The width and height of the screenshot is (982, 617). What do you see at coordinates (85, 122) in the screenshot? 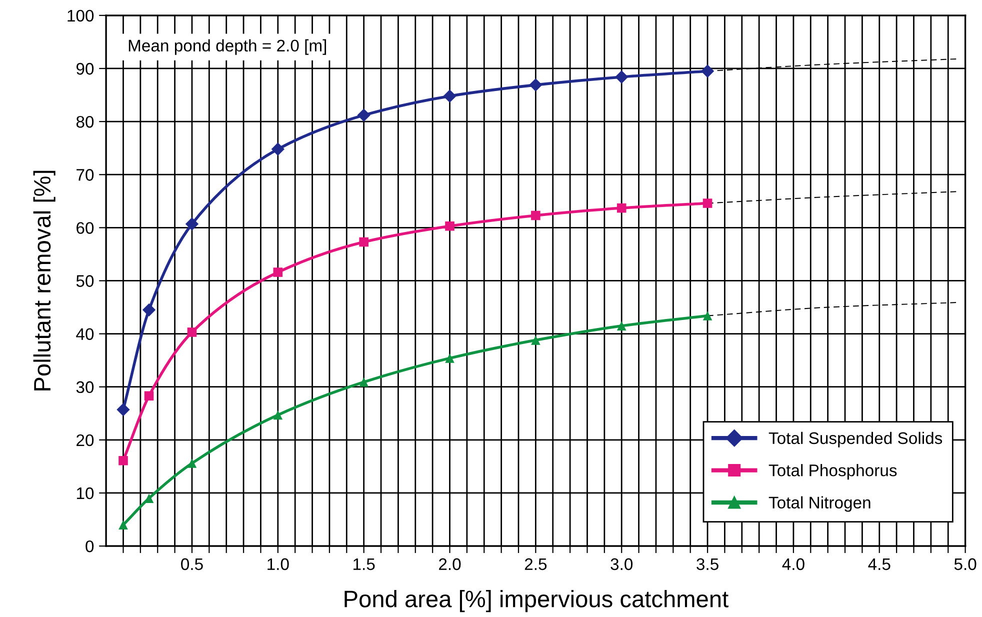
I see `y-tick-label: 80` at bounding box center [85, 122].